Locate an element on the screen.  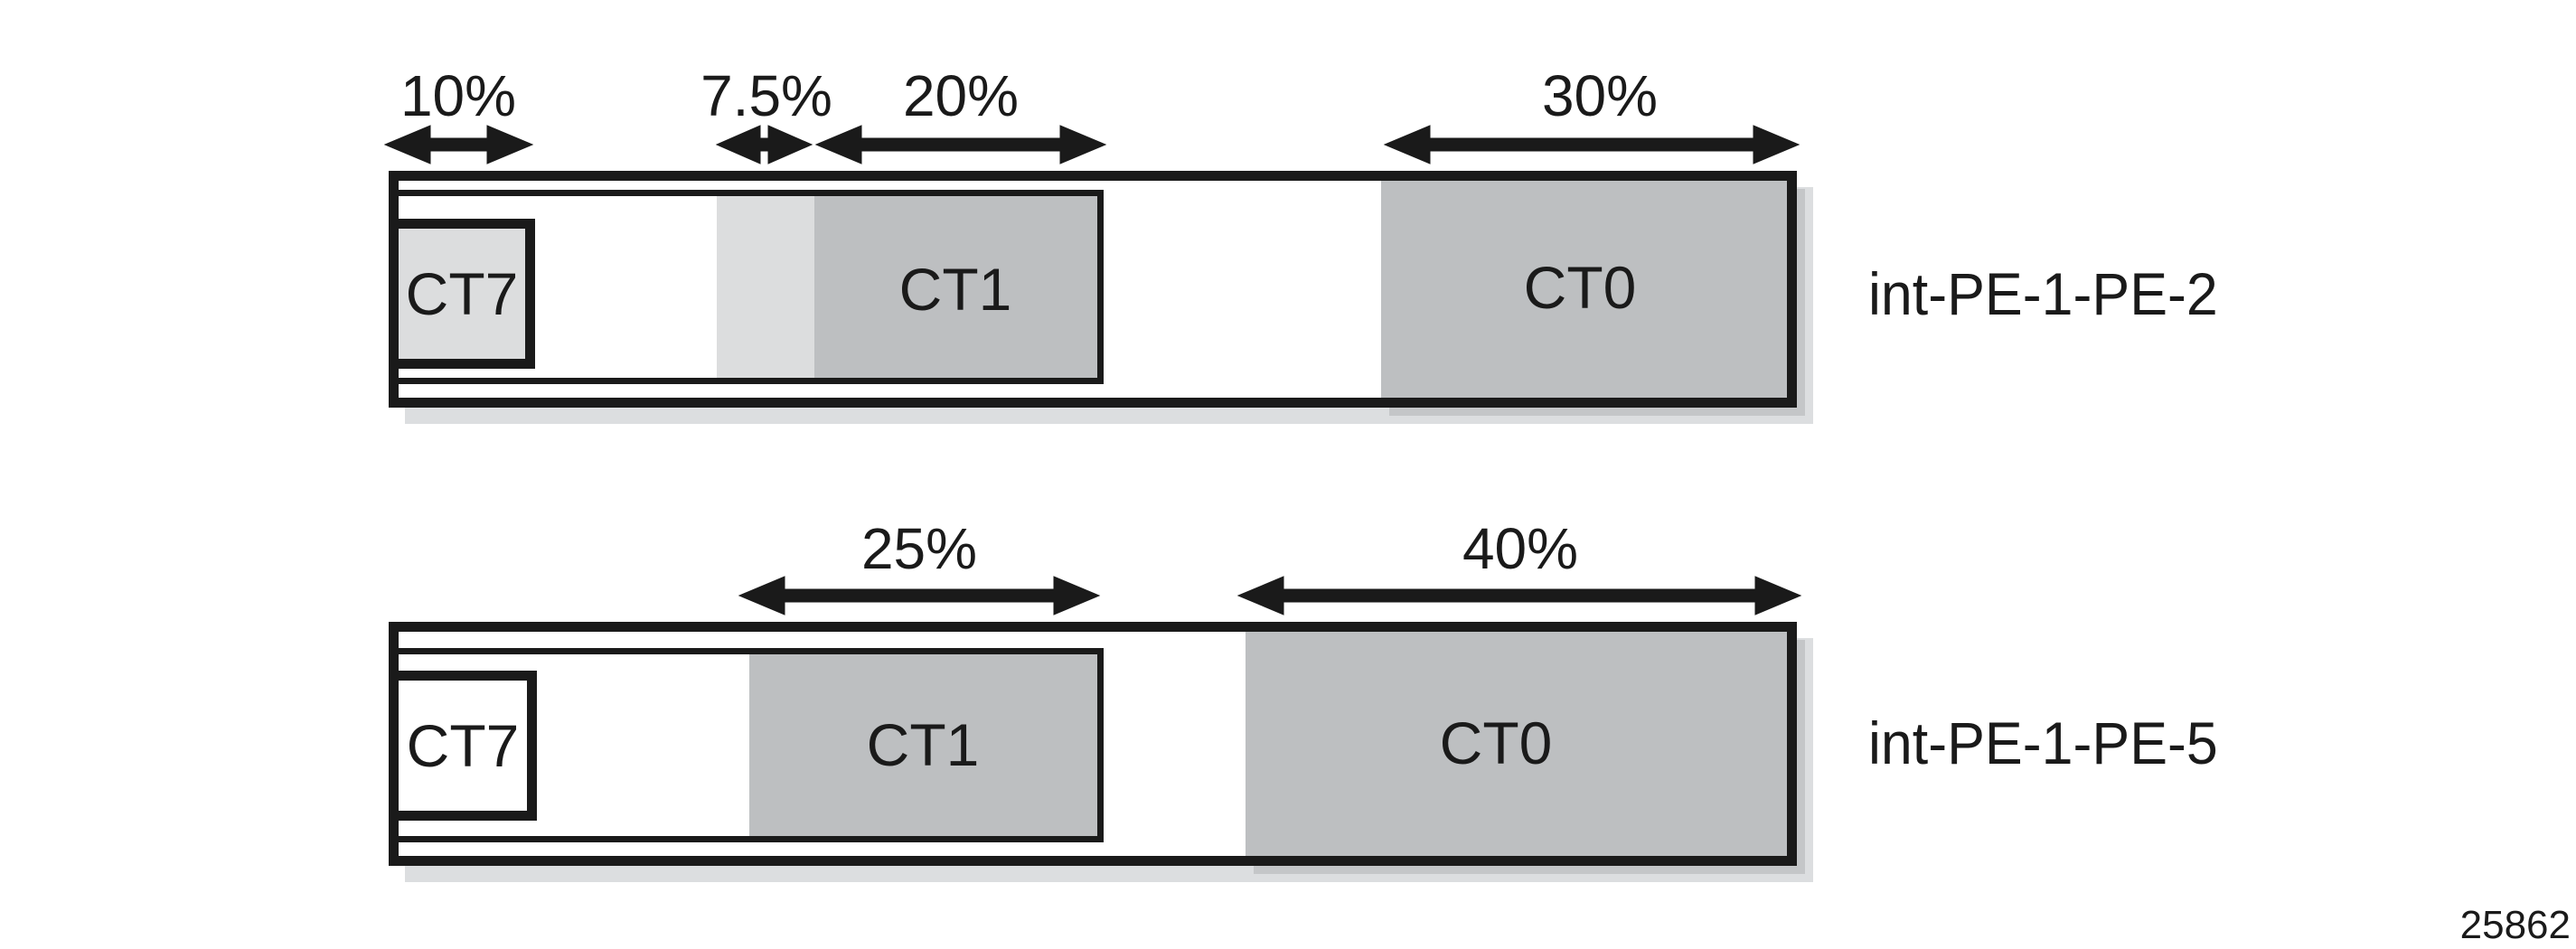
bar2-ct0-label: CT0 is located at coordinates (1496, 742).